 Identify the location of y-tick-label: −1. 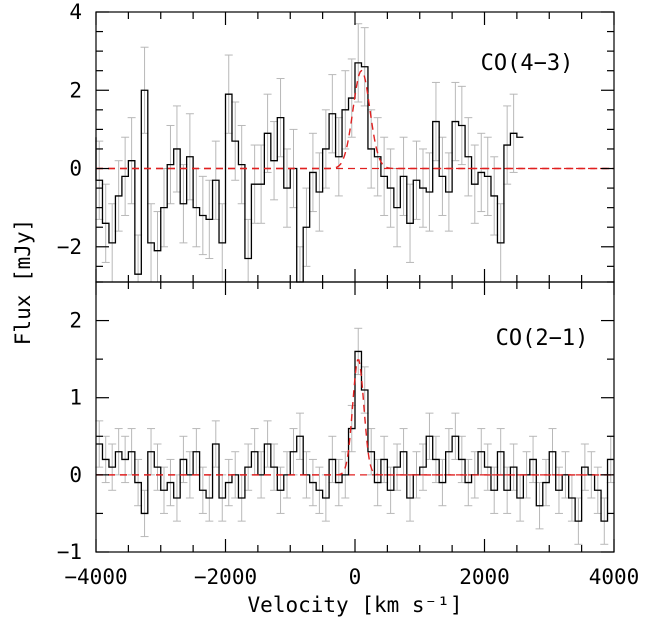
(69, 552).